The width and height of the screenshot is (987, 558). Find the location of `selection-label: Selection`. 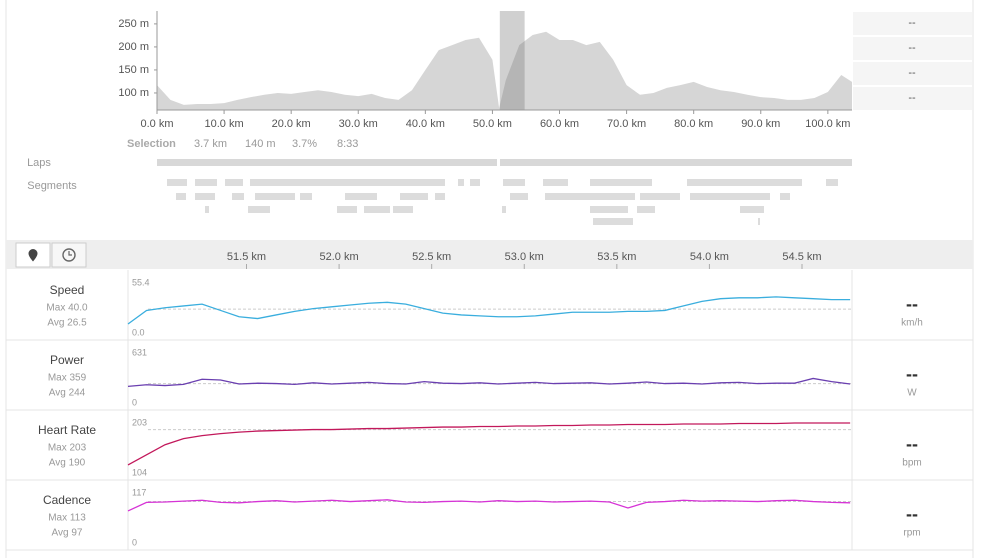

selection-label: Selection is located at coordinates (151, 144).